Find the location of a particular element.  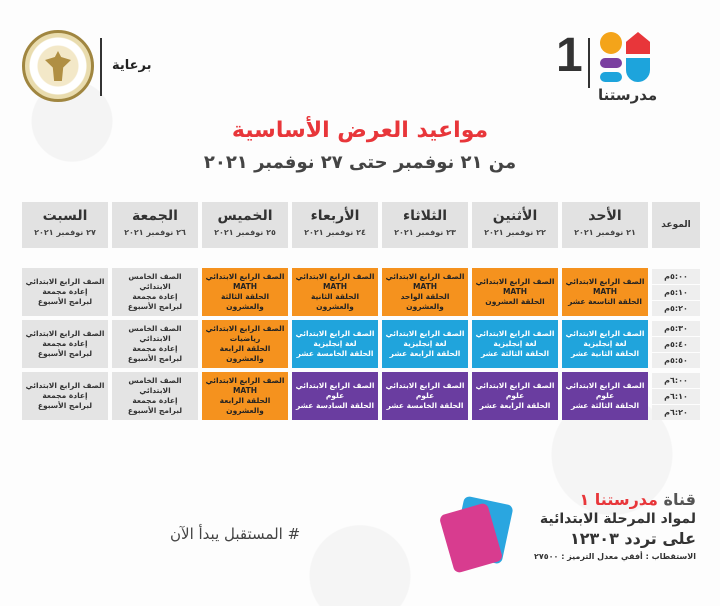

day-date: ٢٦ نوفمبر ٢٠٢١ is located at coordinates (155, 232).